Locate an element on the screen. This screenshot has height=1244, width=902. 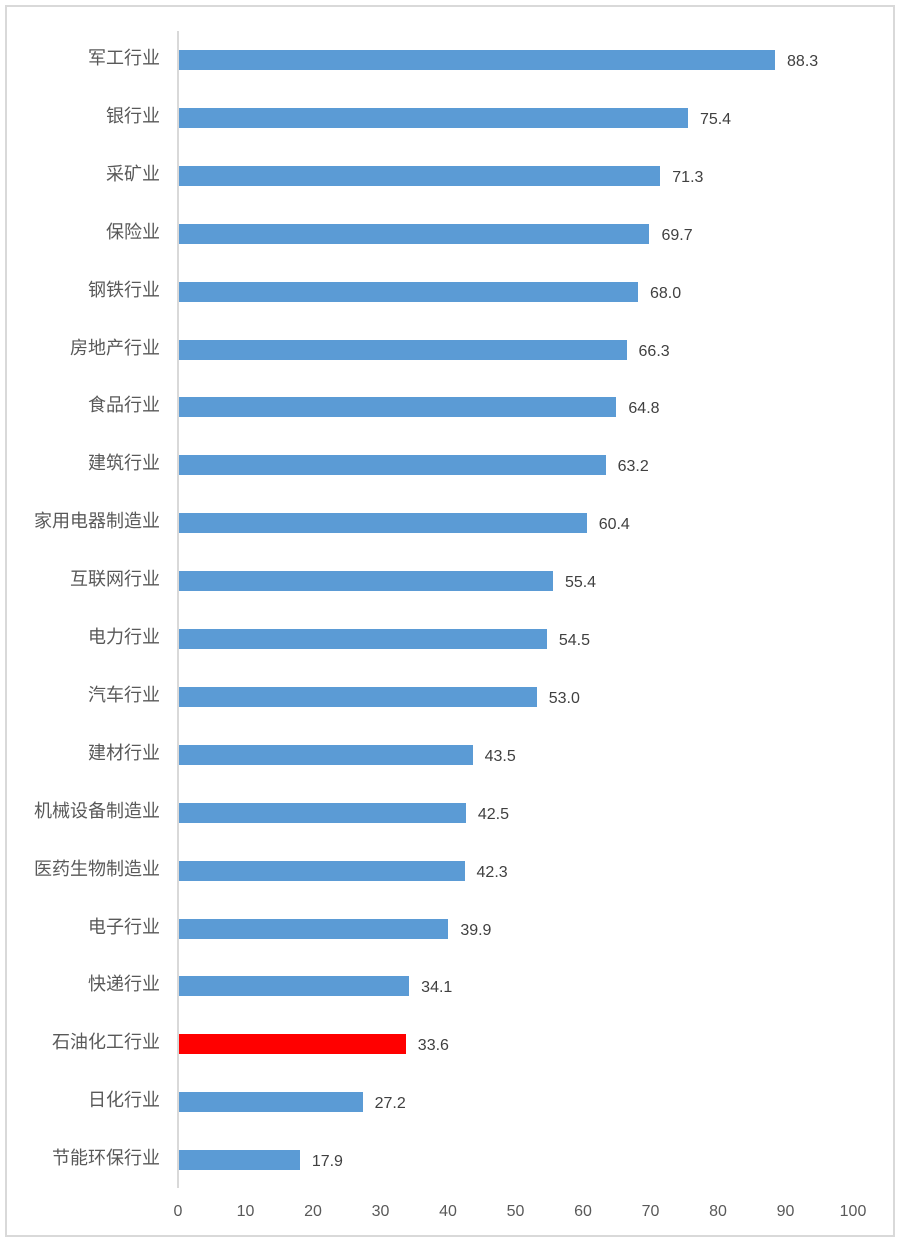
data-label: 42.3 is located at coordinates (492, 872).